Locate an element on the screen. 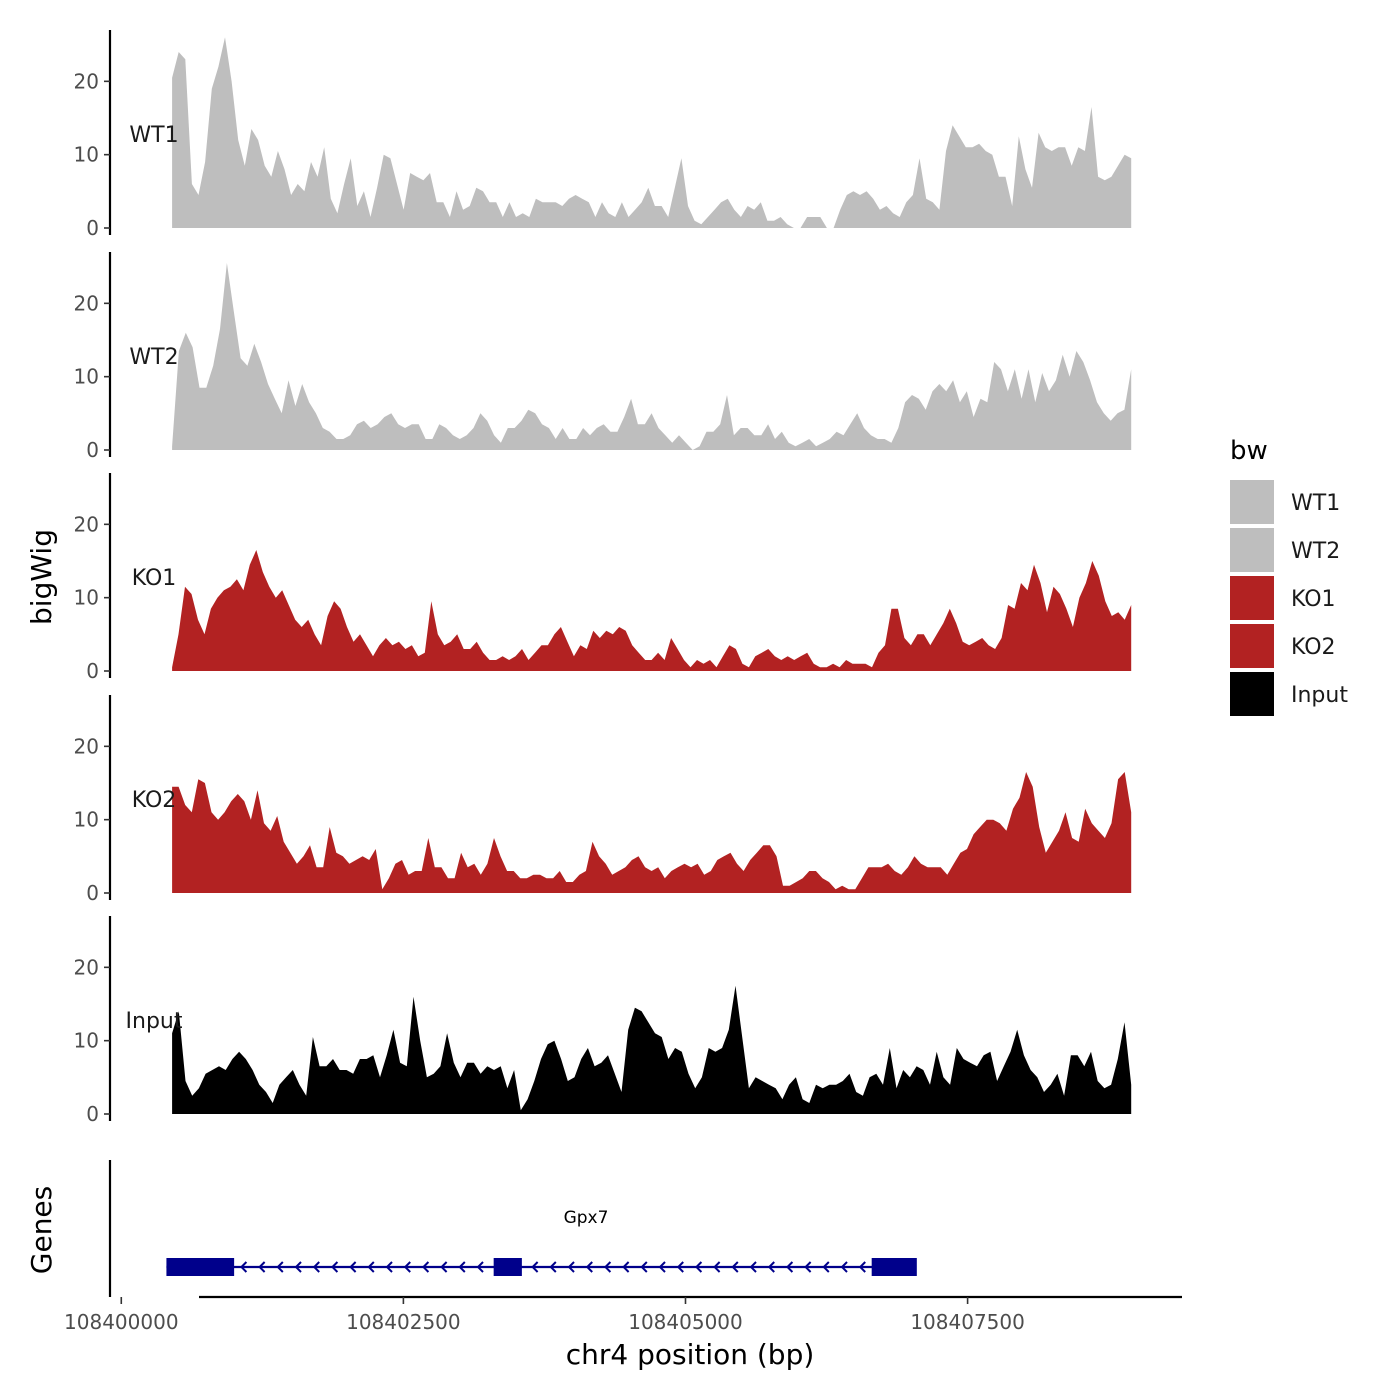 The image size is (1400, 1400). legend-key-ko2 is located at coordinates (1252, 646).